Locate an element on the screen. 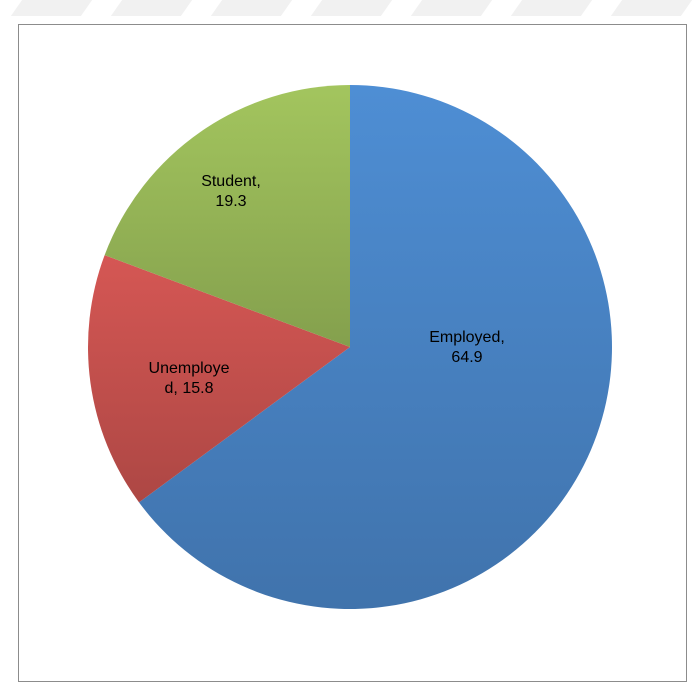 This screenshot has width=695, height=684. data-label-employed: Employed, 64.9 is located at coordinates (467, 347).